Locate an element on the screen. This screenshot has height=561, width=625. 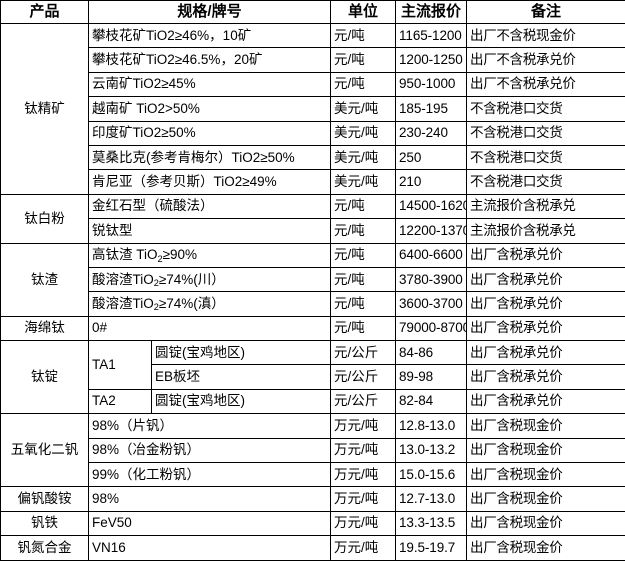
price-cell: 185-195 is located at coordinates (431, 109).